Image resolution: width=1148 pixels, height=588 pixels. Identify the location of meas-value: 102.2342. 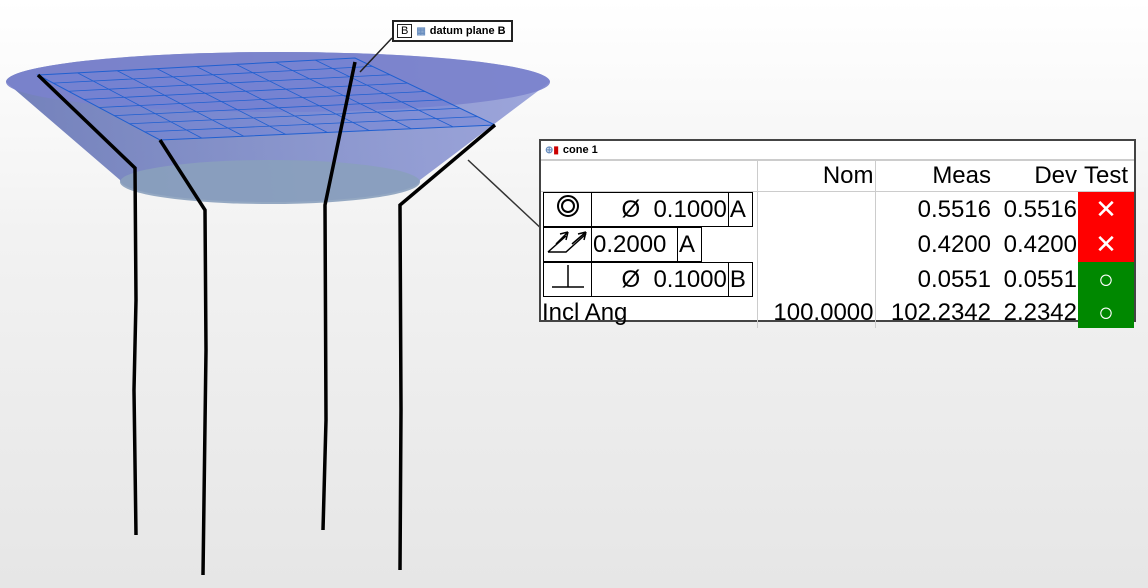
(940, 312).